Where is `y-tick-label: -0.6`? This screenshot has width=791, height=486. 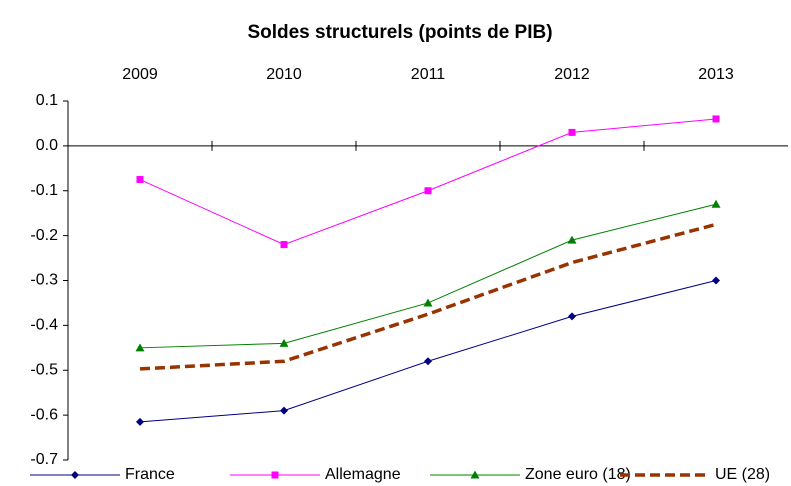
y-tick-label: -0.6 is located at coordinates (44, 414).